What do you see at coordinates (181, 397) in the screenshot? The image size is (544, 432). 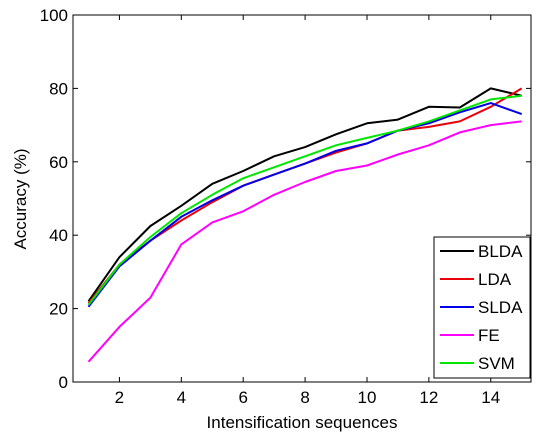 I see `x-tick-label: 4` at bounding box center [181, 397].